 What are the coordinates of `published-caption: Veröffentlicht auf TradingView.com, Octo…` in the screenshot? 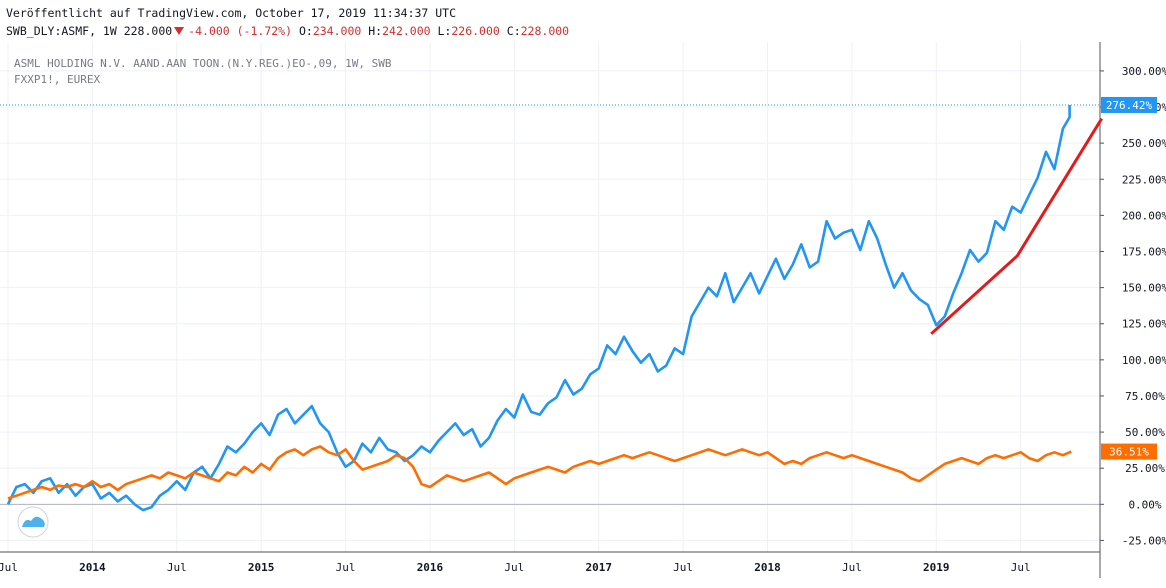 It's located at (231, 13).